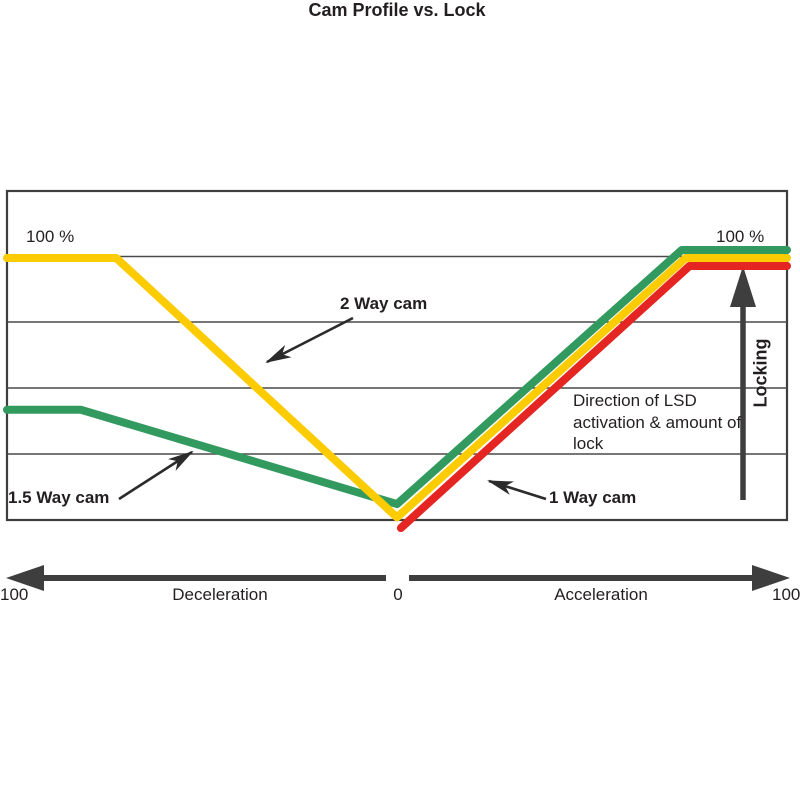 This screenshot has width=800, height=800. Describe the element at coordinates (517, 490) in the screenshot. I see `one-way-pointer-arrow` at that location.